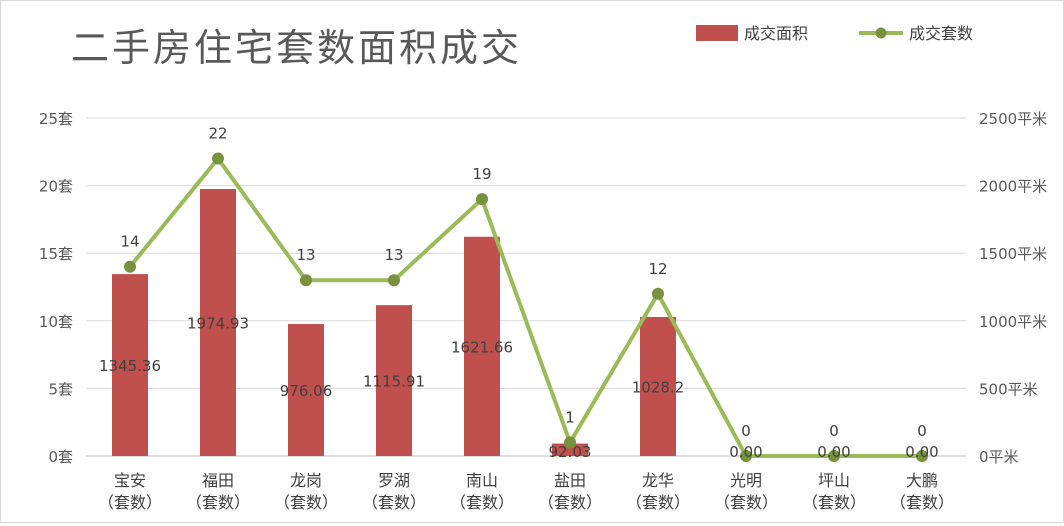 The width and height of the screenshot is (1064, 526). I want to click on category-label: 宝安, so click(130, 480).